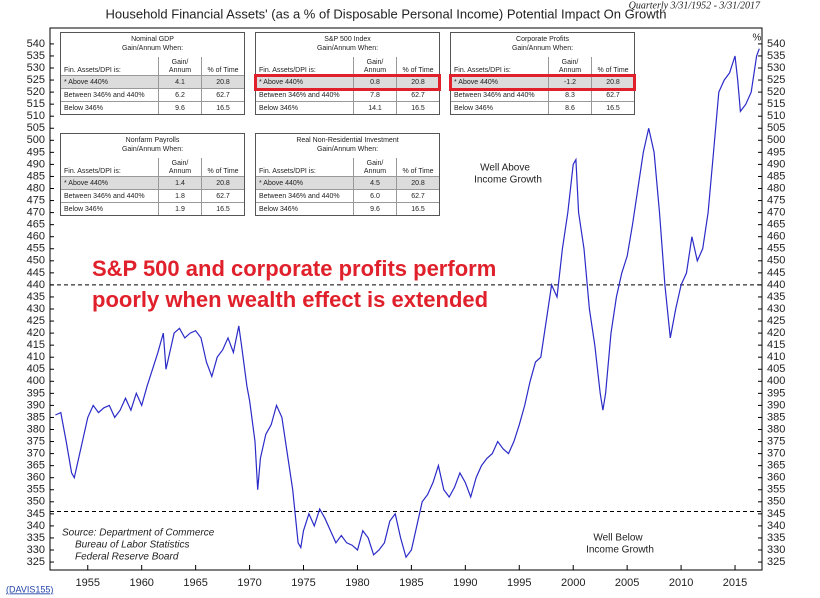 The width and height of the screenshot is (820, 598). I want to click on table-row: Between 346% and 440% 6.2 62.7, so click(152, 95).